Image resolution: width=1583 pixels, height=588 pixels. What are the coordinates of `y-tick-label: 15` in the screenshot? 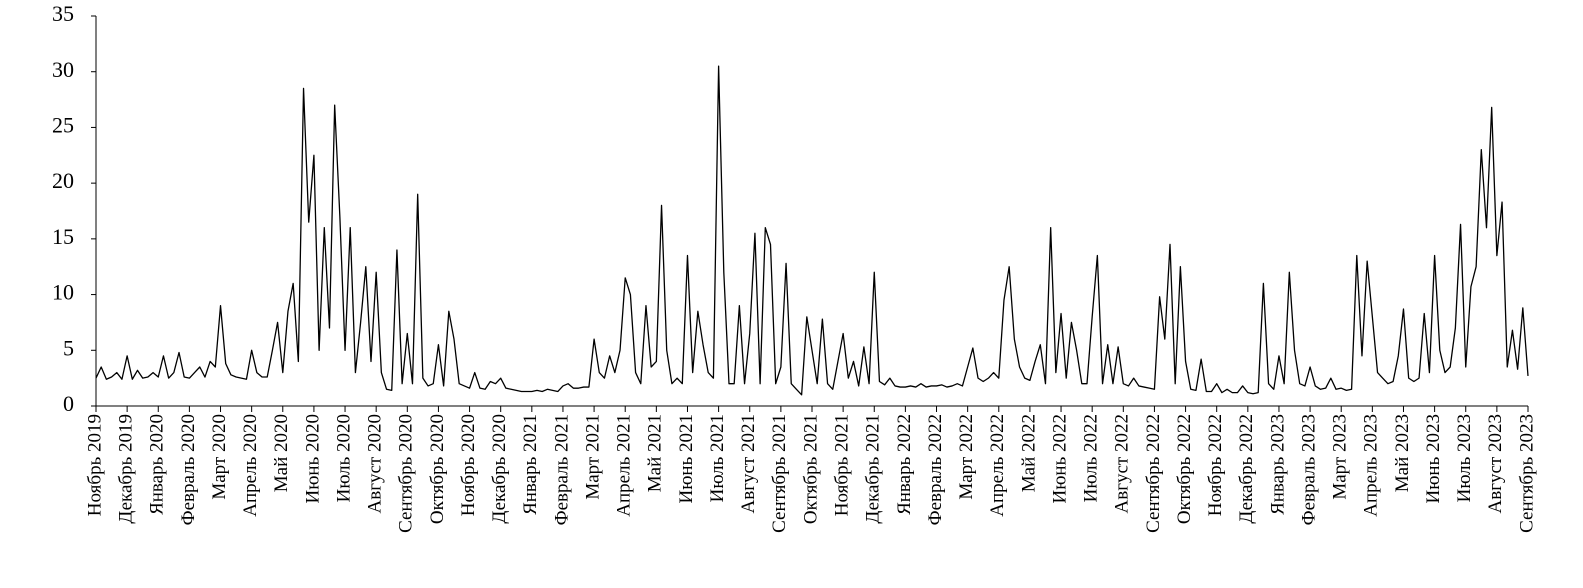 It's located at (63, 236).